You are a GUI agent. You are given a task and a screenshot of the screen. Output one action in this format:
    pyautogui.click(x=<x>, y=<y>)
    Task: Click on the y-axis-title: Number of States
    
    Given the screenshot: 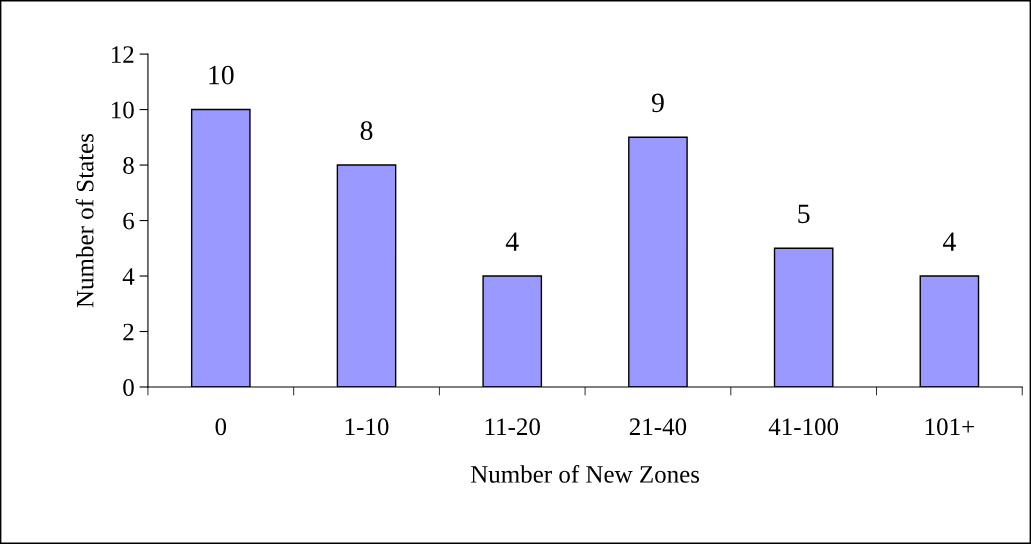 What is the action you would take?
    pyautogui.click(x=84, y=220)
    